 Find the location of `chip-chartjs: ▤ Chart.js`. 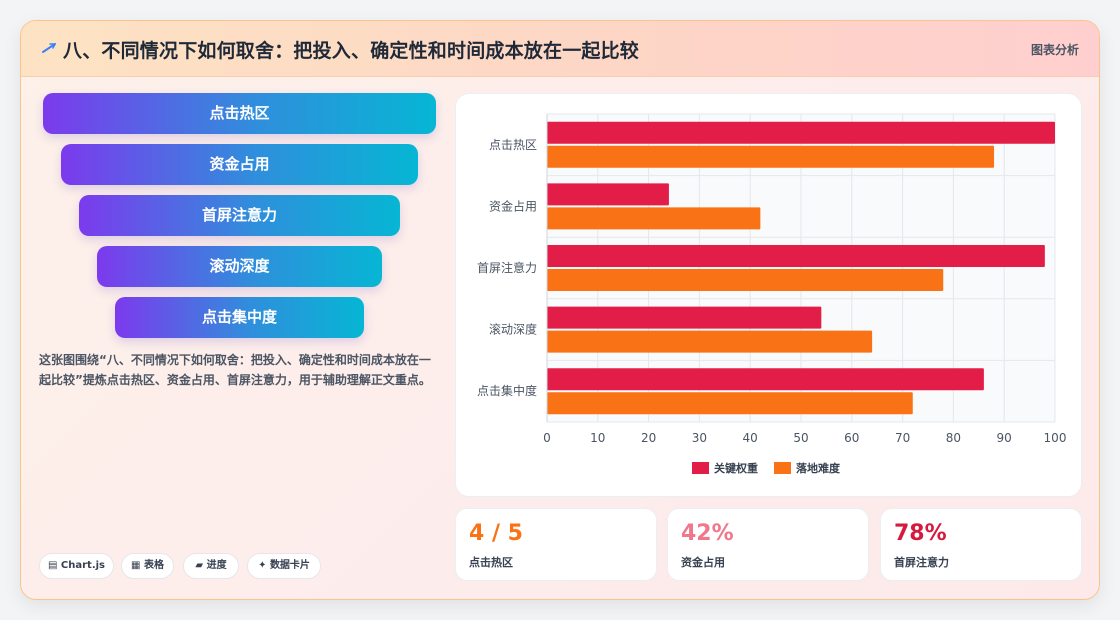

chip-chartjs: ▤ Chart.js is located at coordinates (76, 566).